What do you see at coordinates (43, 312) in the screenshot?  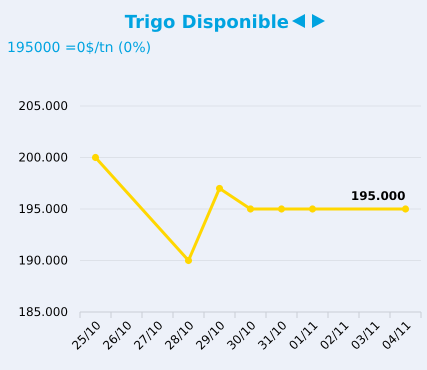 I see `y-tick-label: 185.000` at bounding box center [43, 312].